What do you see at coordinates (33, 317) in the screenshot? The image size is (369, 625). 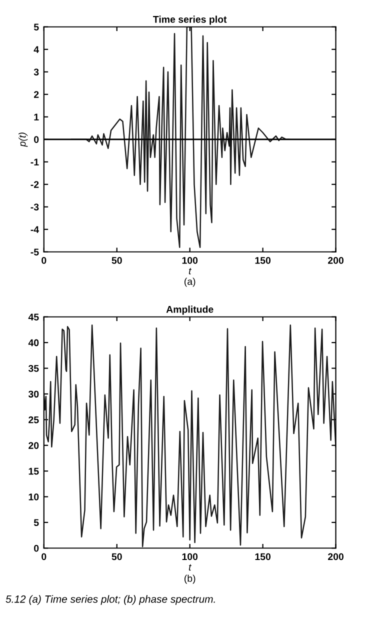 I see `y-tick-label: 45` at bounding box center [33, 317].